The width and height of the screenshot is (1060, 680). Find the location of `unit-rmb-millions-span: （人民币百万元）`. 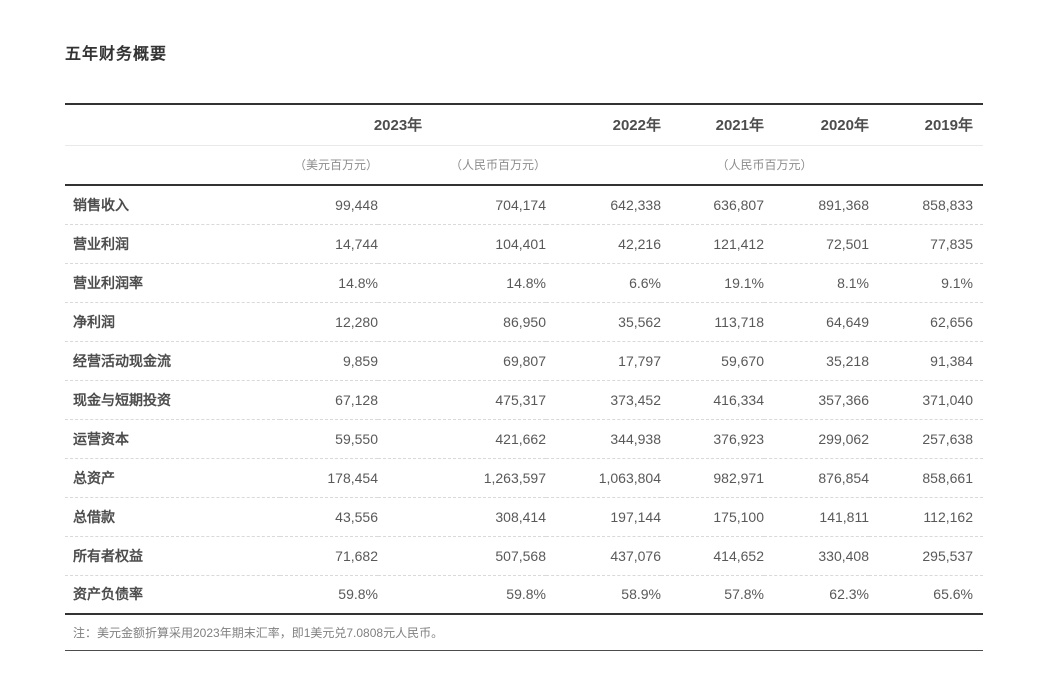

unit-rmb-millions-span: （人民币百万元） is located at coordinates (764, 165).